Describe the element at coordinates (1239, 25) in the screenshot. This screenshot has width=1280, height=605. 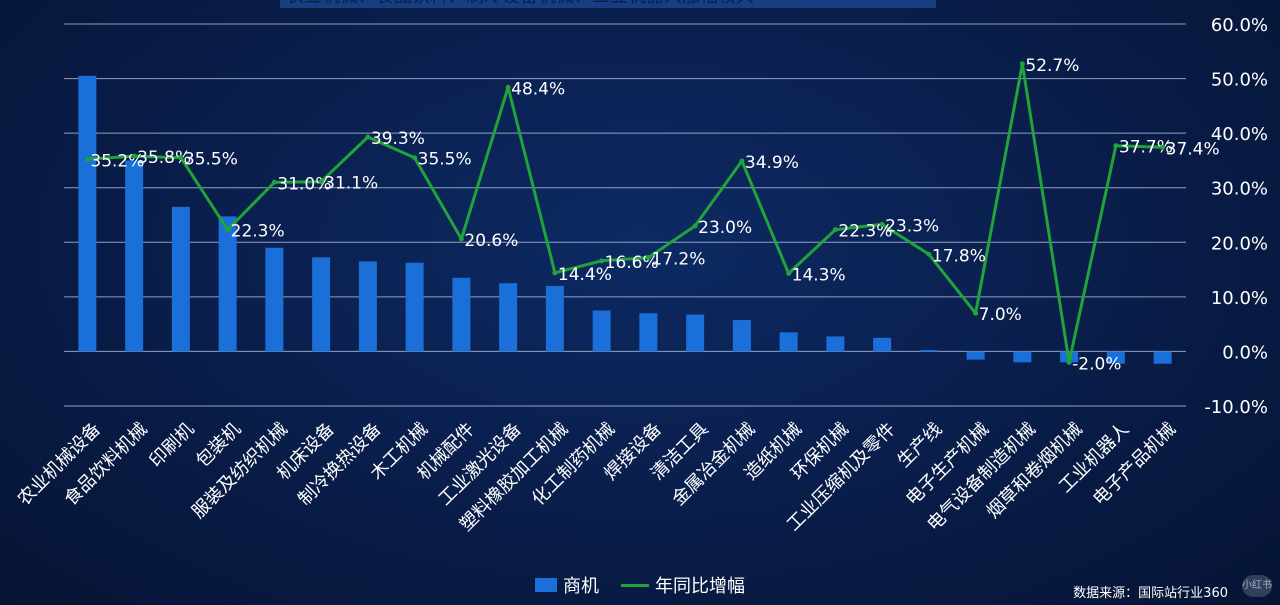
I see `y-tick-label: 60.0%` at that location.